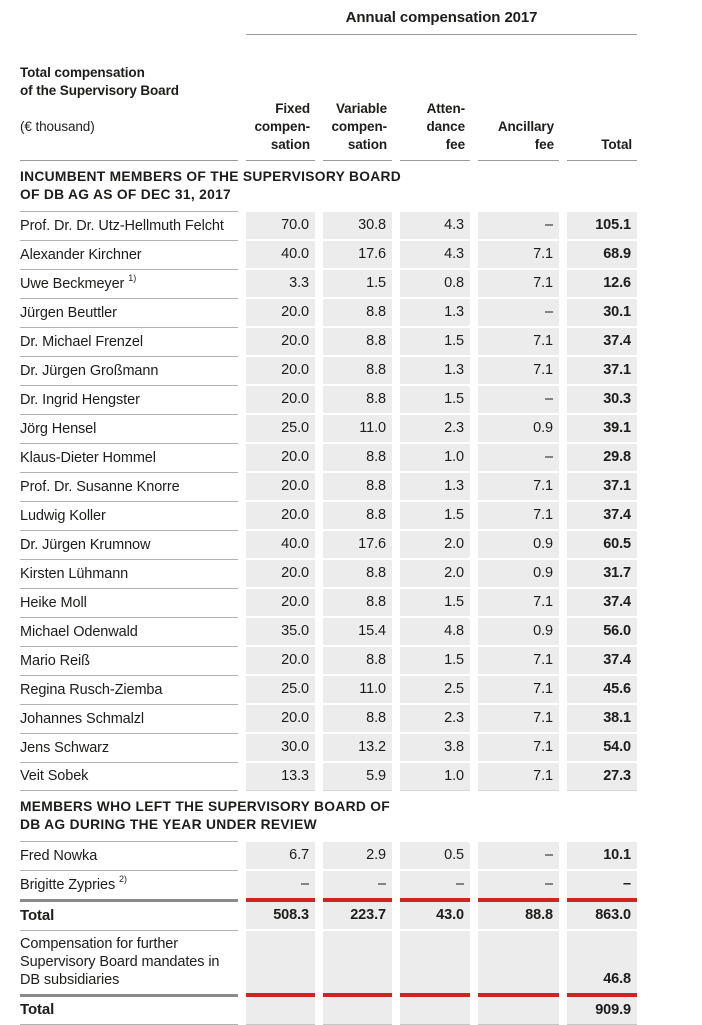 Image resolution: width=702 pixels, height=1025 pixels. I want to click on value-cell: 35.0, so click(280, 632).